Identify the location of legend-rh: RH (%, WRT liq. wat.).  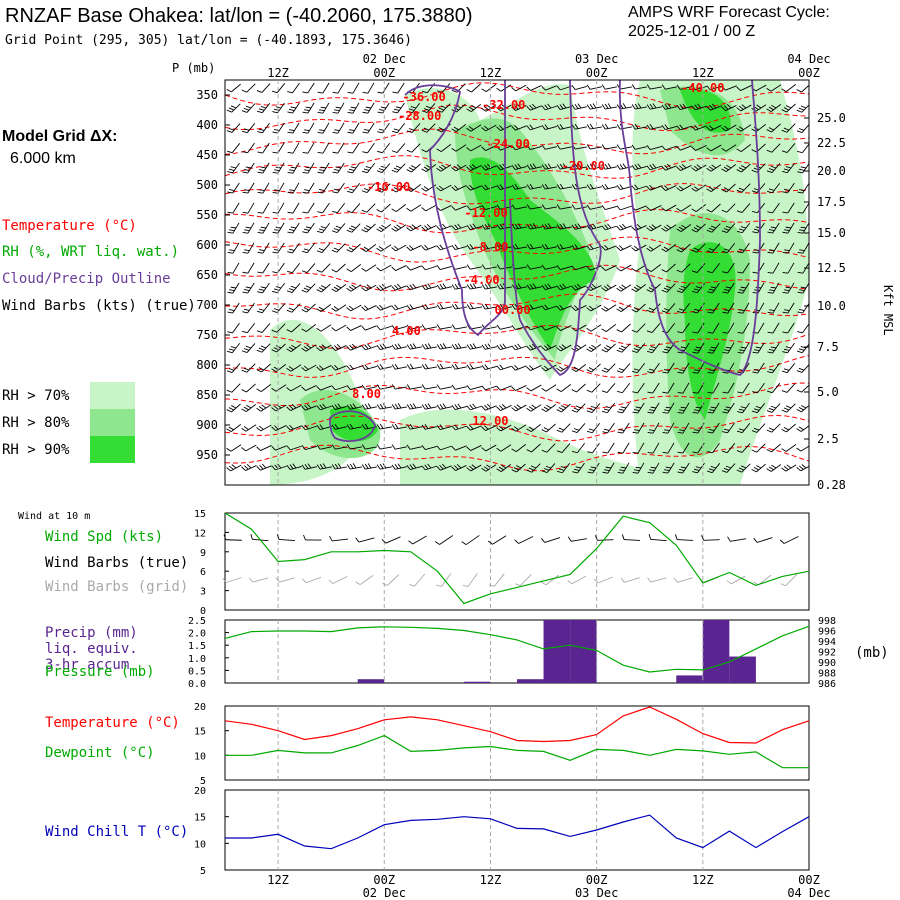
(90, 252).